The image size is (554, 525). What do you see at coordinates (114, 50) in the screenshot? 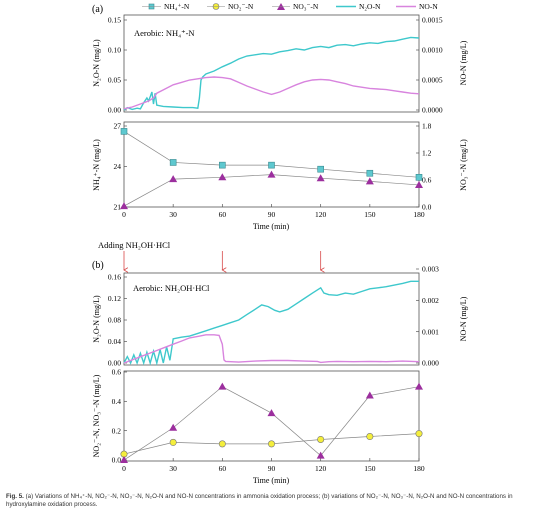
I see `a-top-left-tick-label: 0.10` at bounding box center [114, 50].